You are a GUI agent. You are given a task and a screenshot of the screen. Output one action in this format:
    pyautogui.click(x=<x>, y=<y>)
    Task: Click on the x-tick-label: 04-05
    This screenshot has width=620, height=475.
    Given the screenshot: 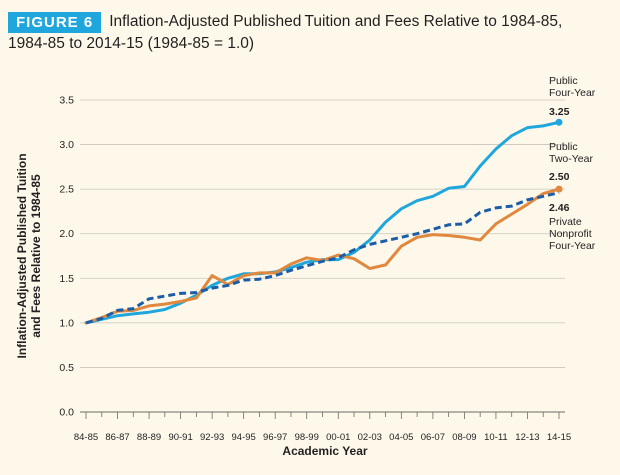 What is the action you would take?
    pyautogui.click(x=401, y=437)
    